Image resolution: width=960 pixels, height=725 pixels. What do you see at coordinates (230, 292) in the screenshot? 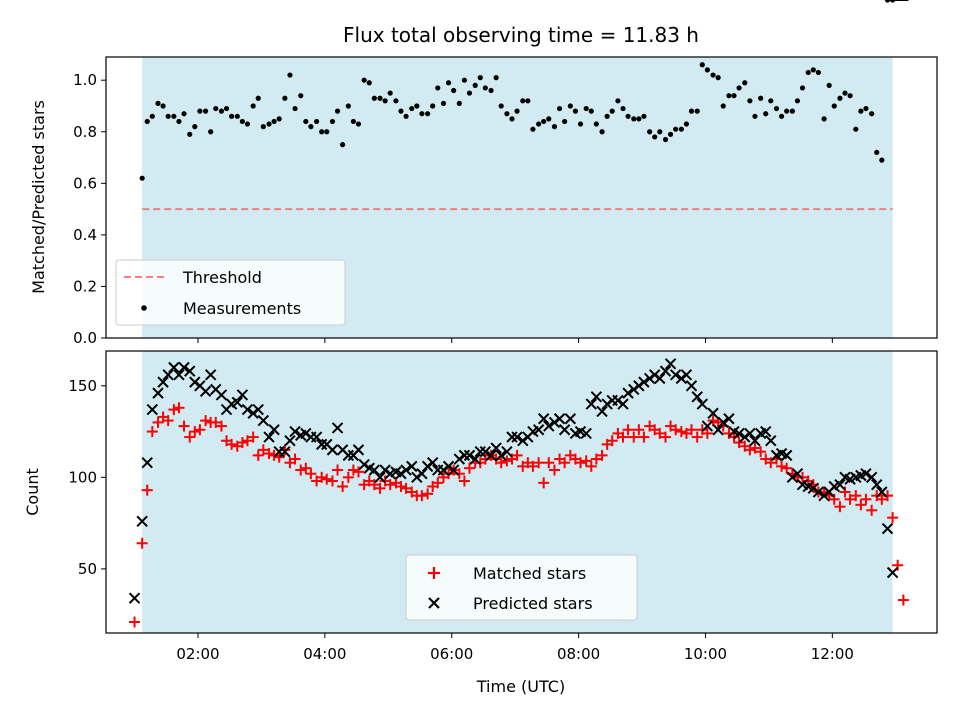
I see `top-legend: Threshold Measurements` at bounding box center [230, 292].